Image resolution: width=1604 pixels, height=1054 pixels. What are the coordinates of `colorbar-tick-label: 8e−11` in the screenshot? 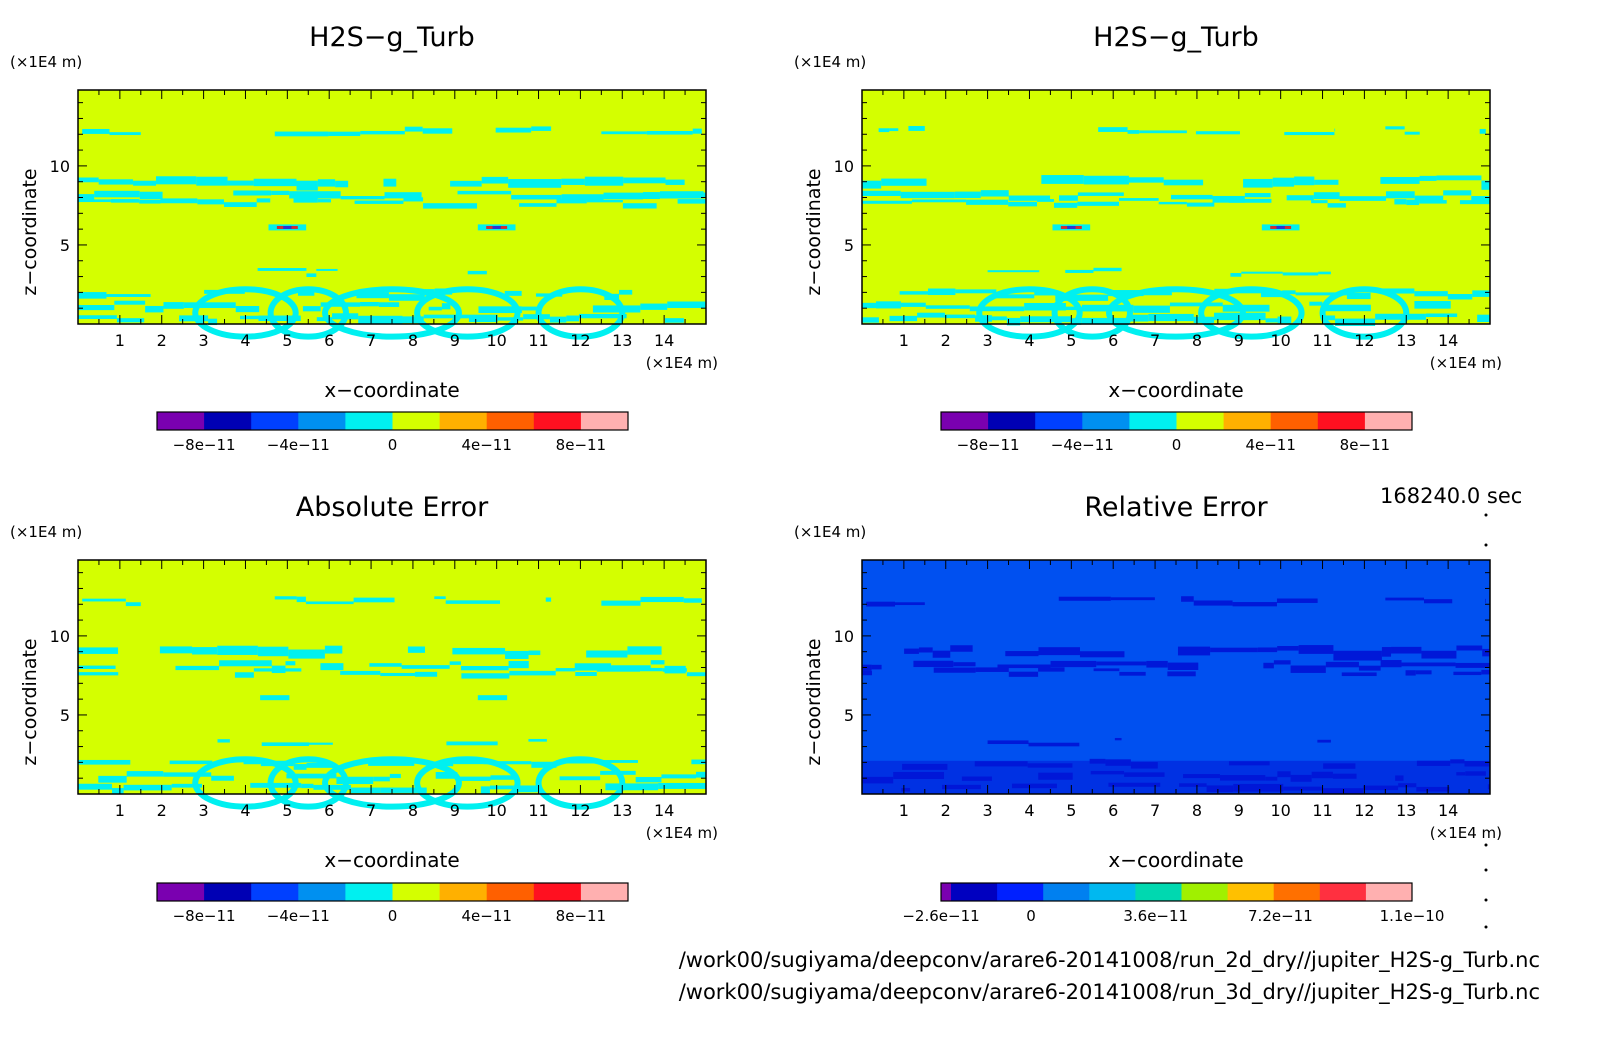 It's located at (1365, 445).